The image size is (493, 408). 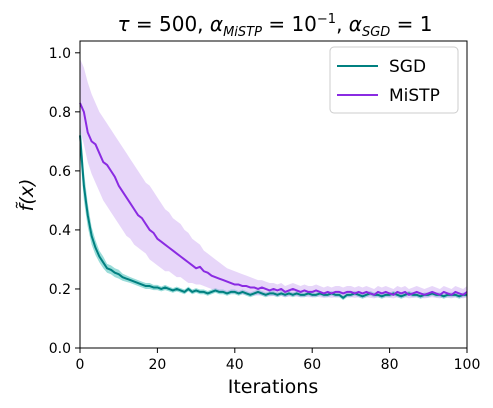 I want to click on title-alpha2-sub: SGD, so click(x=376, y=32).